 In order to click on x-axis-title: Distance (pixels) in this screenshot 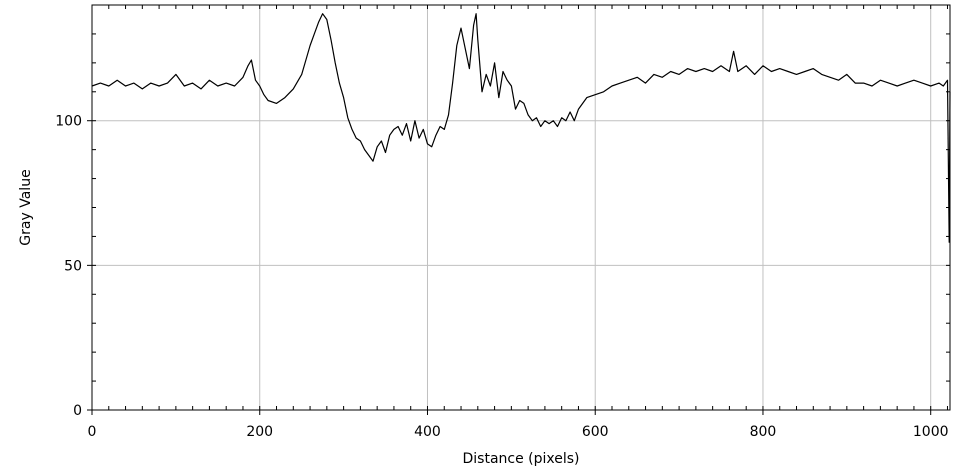, I will do `click(520, 459)`.